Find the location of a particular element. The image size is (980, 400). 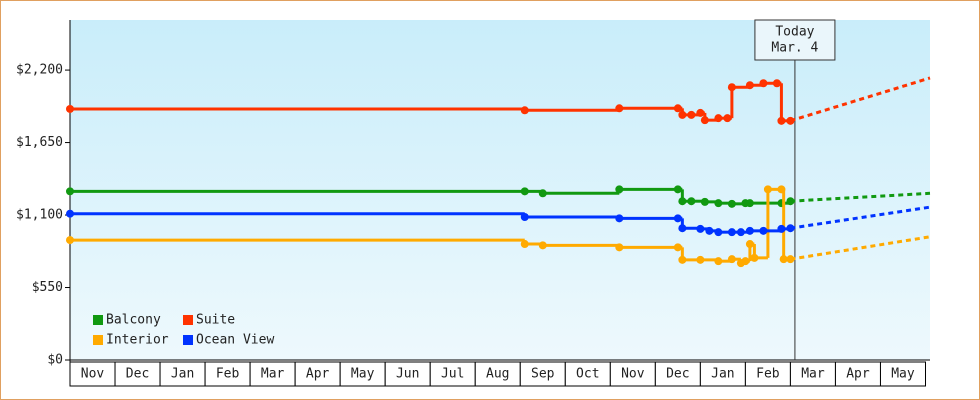

y-tick-label: $0 is located at coordinates (55, 360).